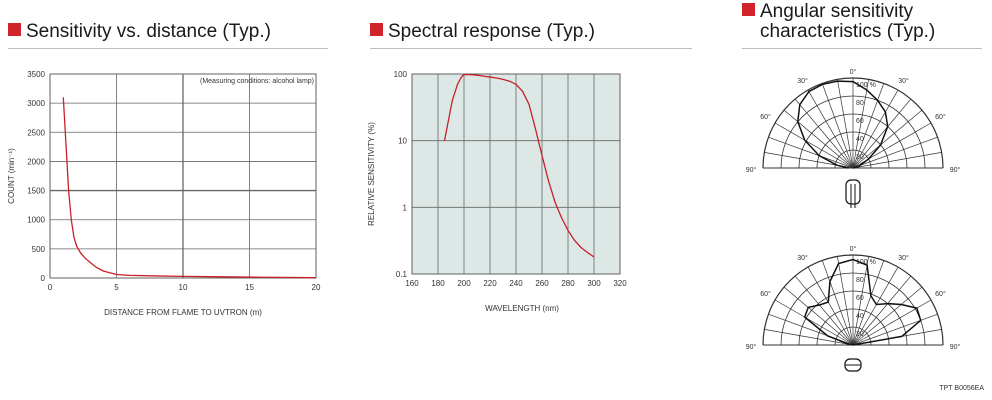 The width and height of the screenshot is (992, 400). What do you see at coordinates (36, 74) in the screenshot?
I see `y-tick-label: 3500` at bounding box center [36, 74].